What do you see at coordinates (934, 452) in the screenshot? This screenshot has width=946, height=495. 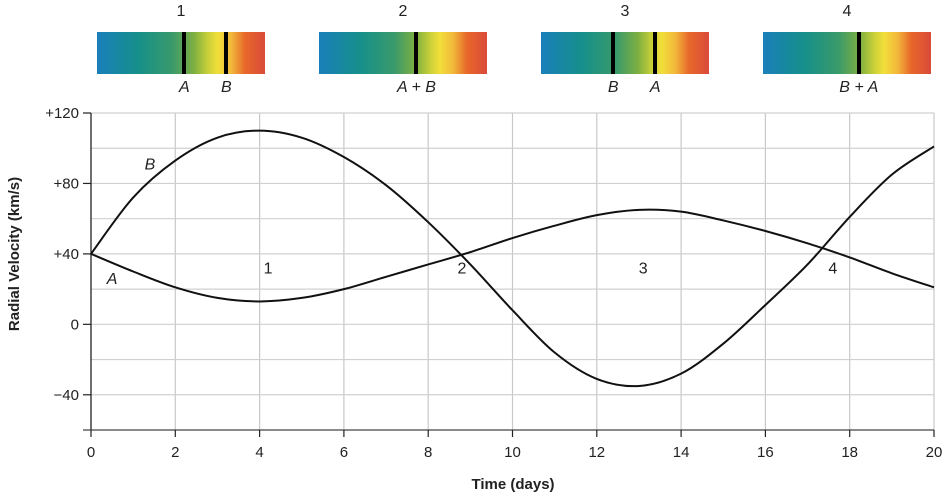 I see `x-tick-label: 20` at bounding box center [934, 452].